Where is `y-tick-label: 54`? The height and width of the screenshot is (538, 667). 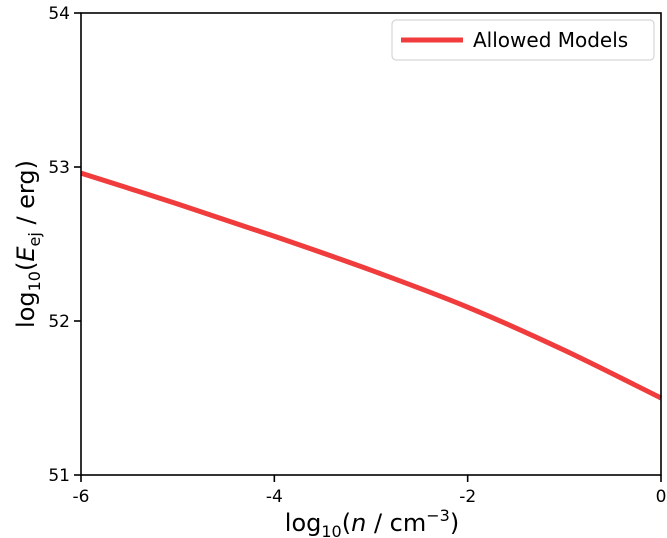 y-tick-label: 54 is located at coordinates (59, 14).